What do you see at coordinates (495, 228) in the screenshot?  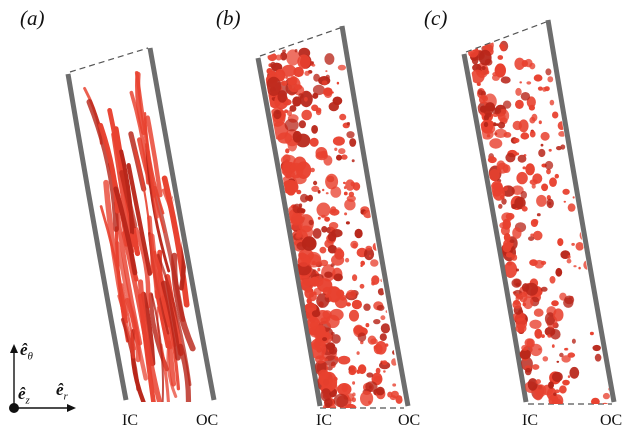 I see `panel-c-inner-wall` at bounding box center [495, 228].